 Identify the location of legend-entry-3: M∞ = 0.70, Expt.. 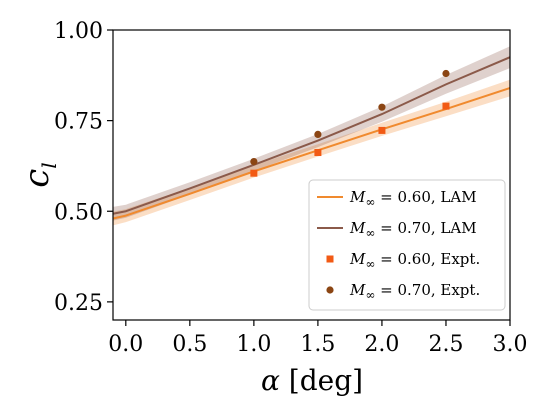
(403, 291).